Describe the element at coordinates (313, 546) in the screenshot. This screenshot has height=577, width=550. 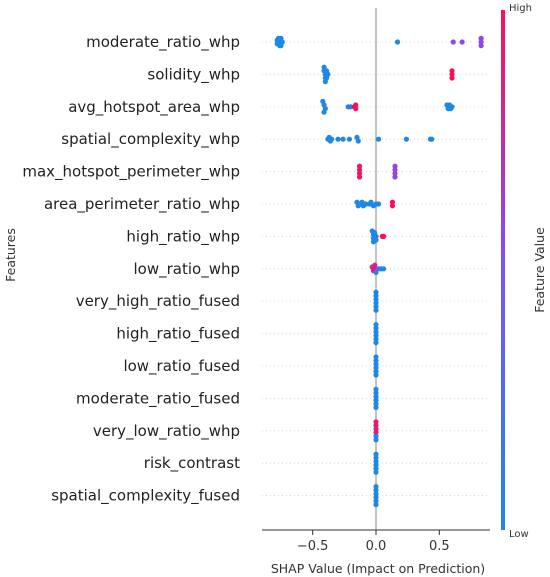
I see `x-tick-label: −0.5` at that location.